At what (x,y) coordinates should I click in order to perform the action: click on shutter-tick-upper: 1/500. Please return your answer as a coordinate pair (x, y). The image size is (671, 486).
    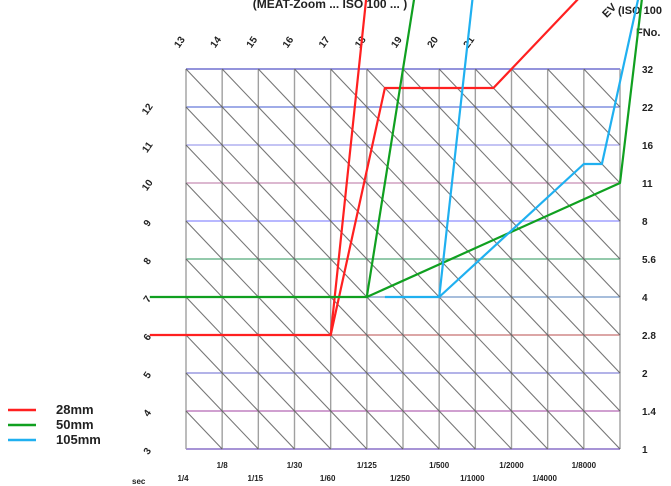
    Looking at the image, I should click on (439, 465).